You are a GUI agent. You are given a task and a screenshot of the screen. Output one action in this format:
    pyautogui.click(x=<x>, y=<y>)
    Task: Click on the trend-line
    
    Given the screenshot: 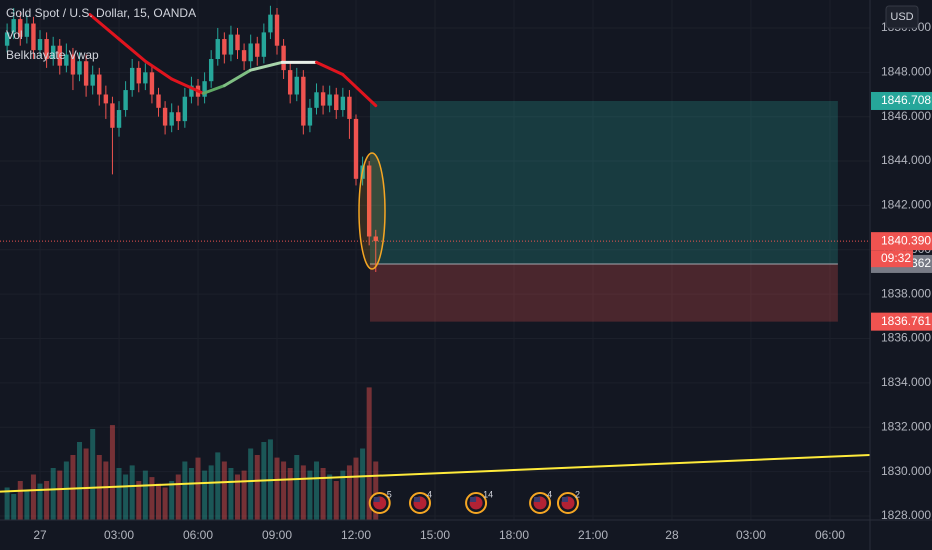 What is the action you would take?
    pyautogui.click(x=435, y=473)
    